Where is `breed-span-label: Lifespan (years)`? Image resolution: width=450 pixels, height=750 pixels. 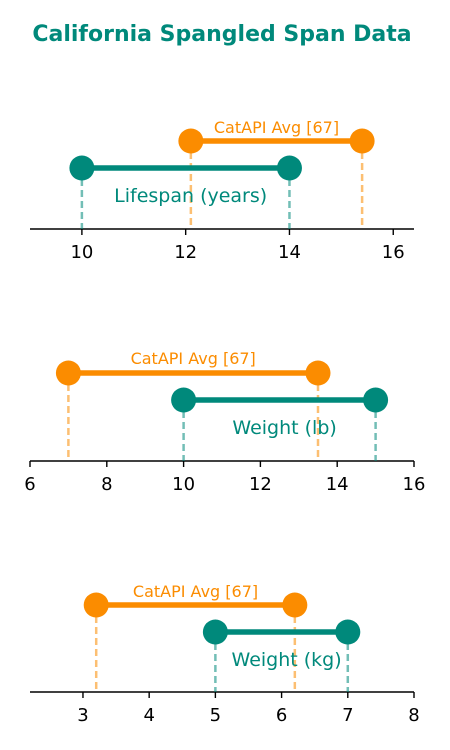 breed-span-label: Lifespan (years) is located at coordinates (190, 196).